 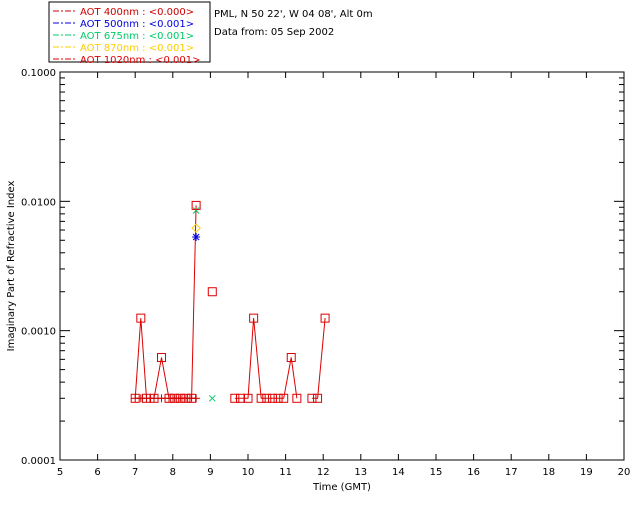 What do you see at coordinates (38, 332) in the screenshot?
I see `y-tick-label: 0.0010` at bounding box center [38, 332].